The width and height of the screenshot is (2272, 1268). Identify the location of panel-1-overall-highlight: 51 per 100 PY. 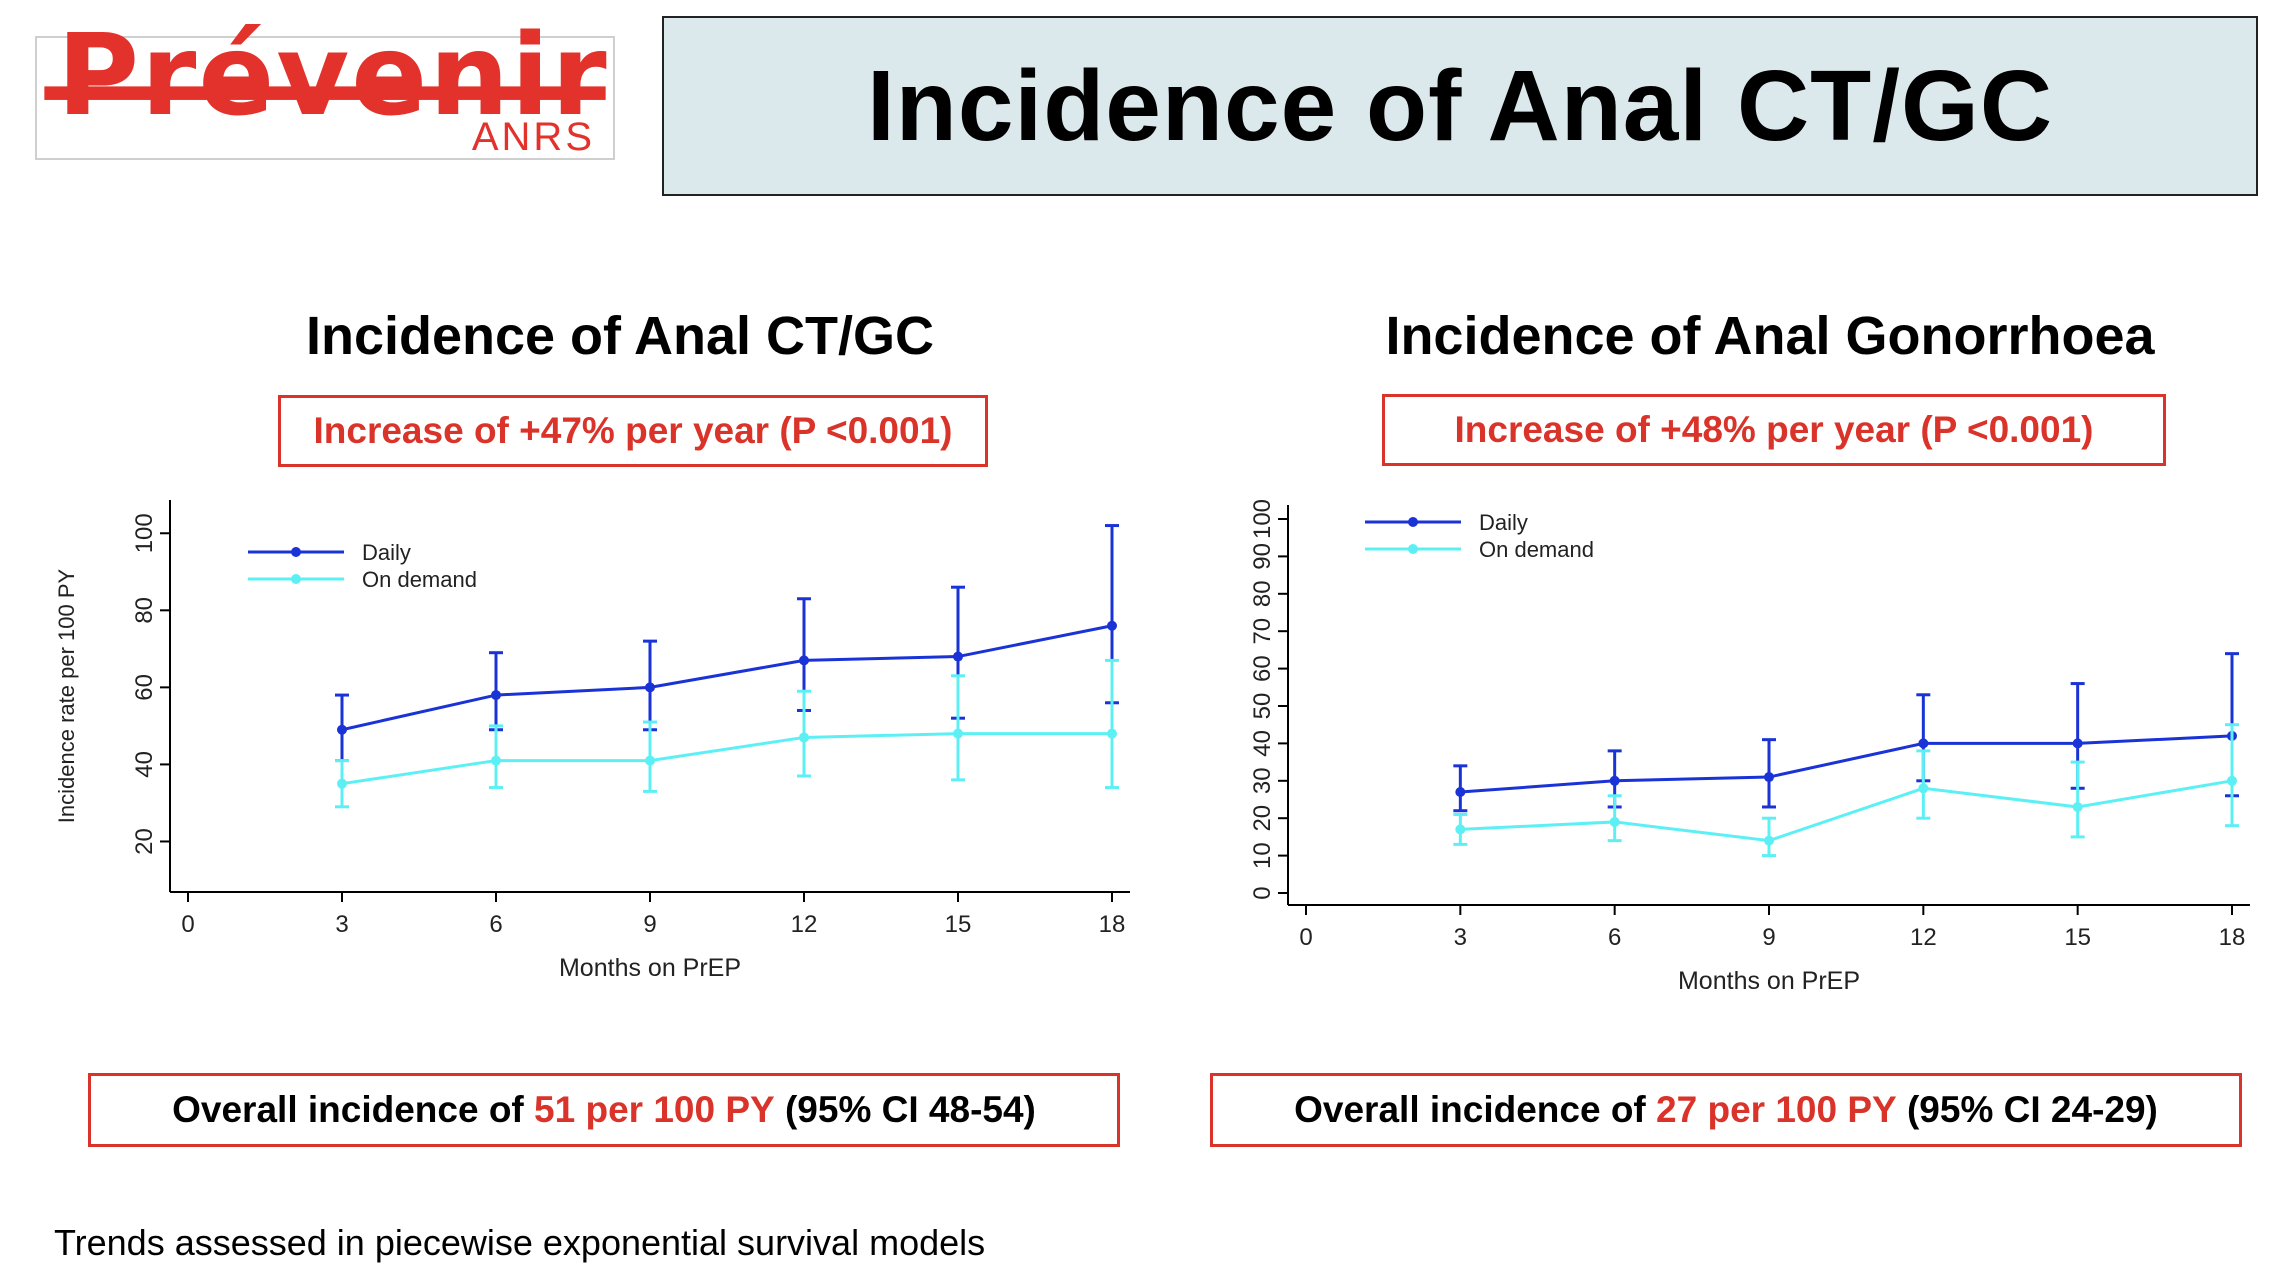
(654, 1109).